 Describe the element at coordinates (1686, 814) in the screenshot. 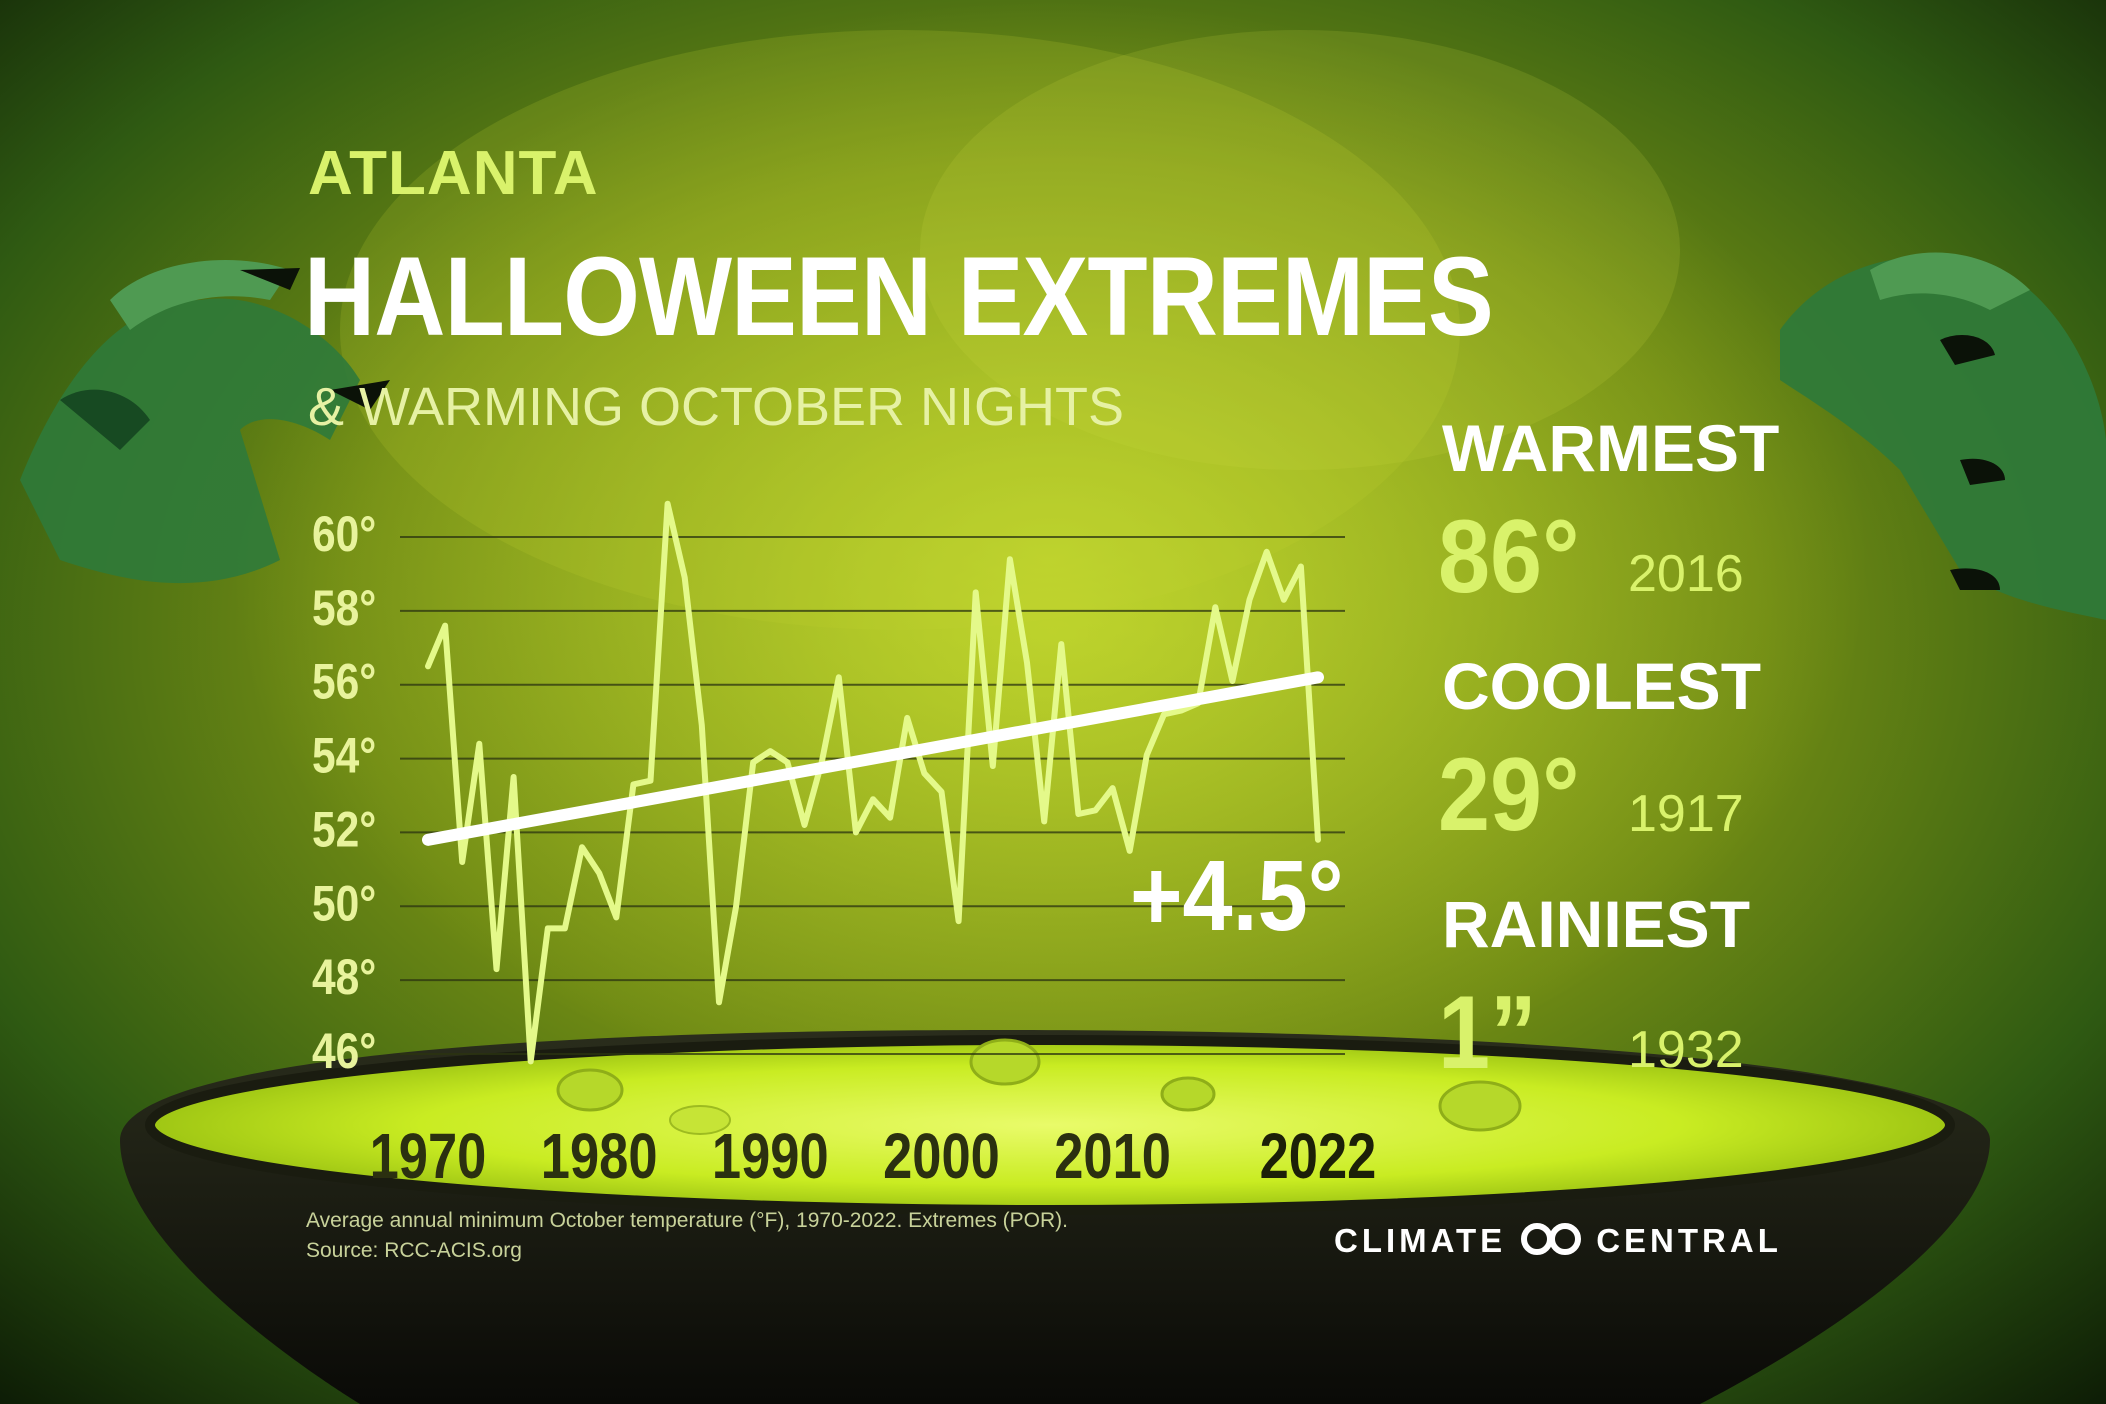

I see `coolest-year: 1917` at that location.